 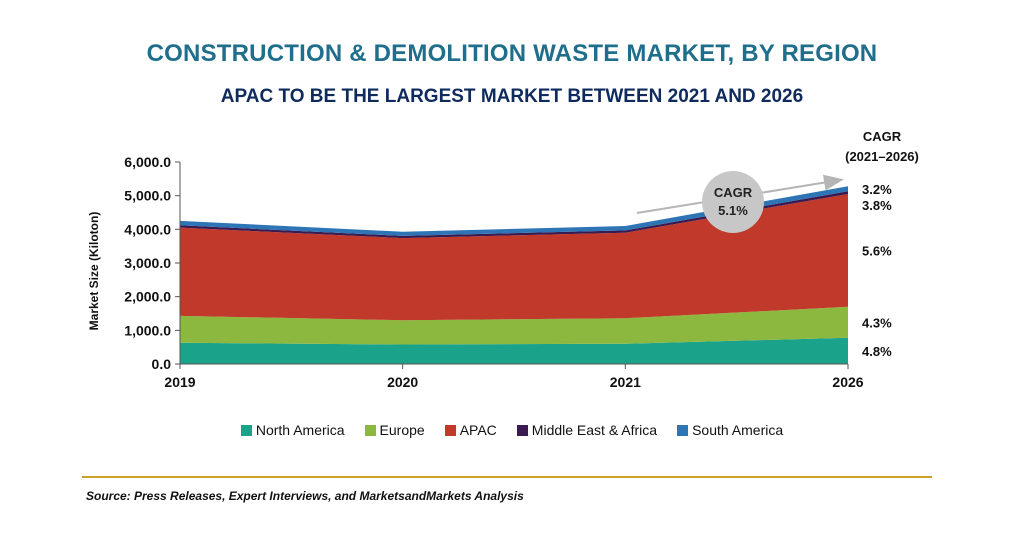 I want to click on legend-label-europe: Europe, so click(x=402, y=430).